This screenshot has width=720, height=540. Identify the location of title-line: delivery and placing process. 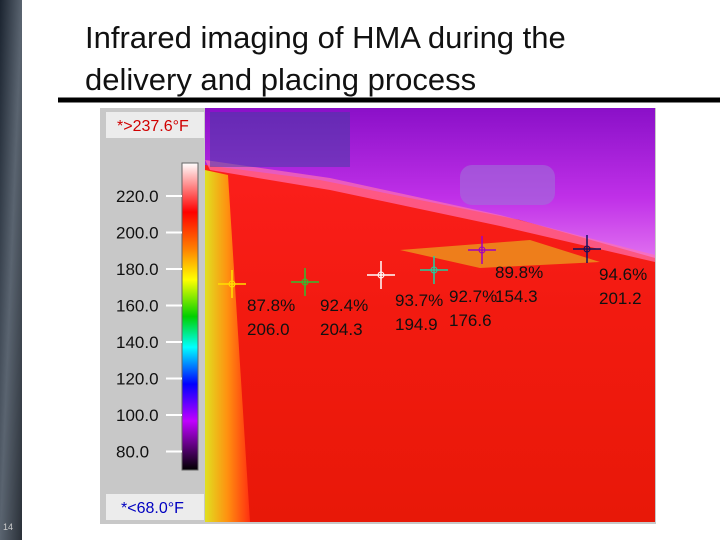
(280, 79).